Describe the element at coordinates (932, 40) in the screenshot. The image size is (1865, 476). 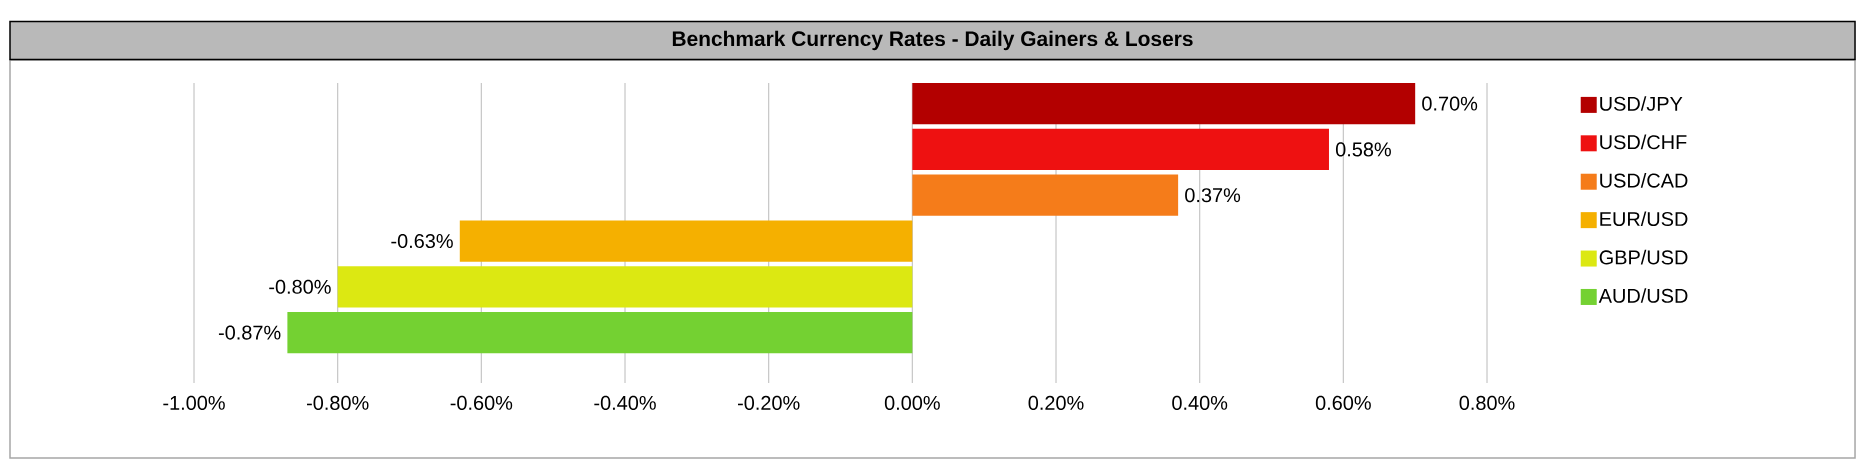
I see `chart-title: Benchmark Currency Rates - Daily Gainers & Losers` at that location.